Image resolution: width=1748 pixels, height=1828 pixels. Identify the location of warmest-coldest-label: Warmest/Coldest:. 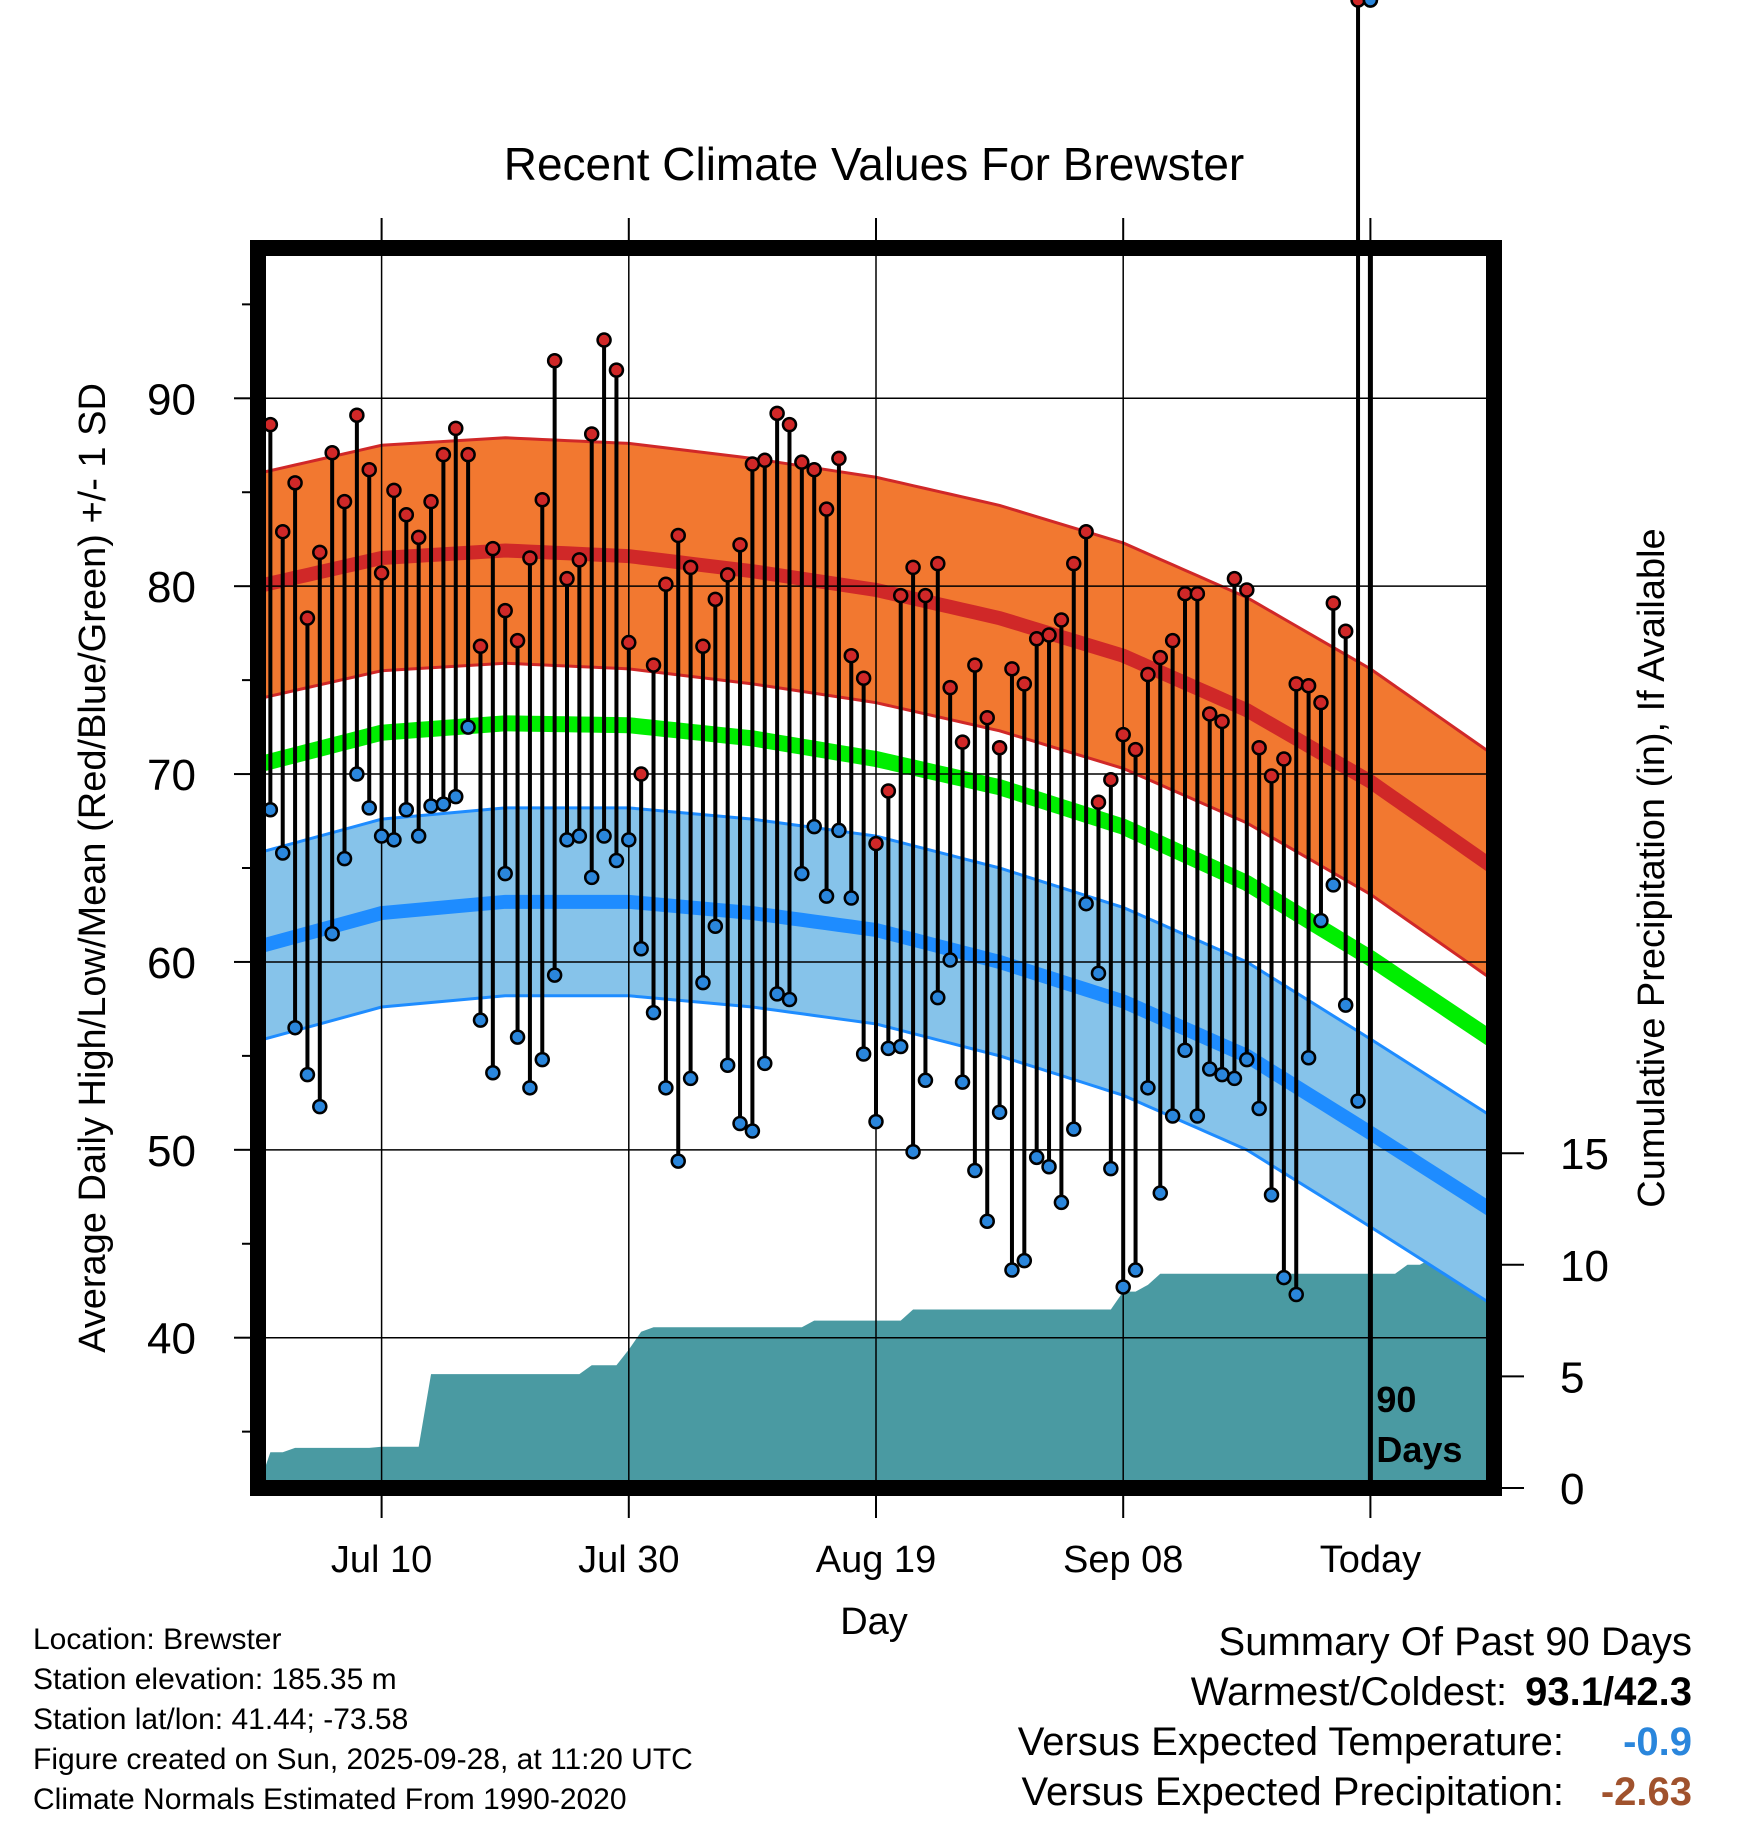
(1349, 1692).